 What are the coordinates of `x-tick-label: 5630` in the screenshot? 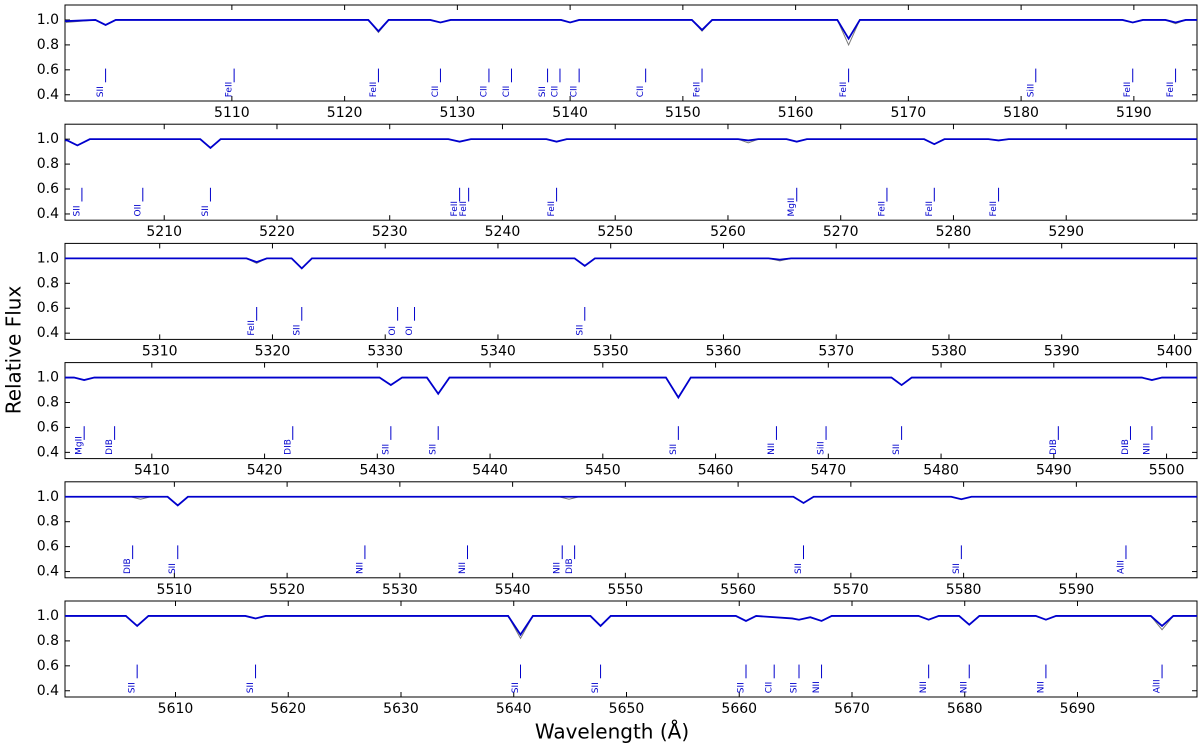 It's located at (401, 709).